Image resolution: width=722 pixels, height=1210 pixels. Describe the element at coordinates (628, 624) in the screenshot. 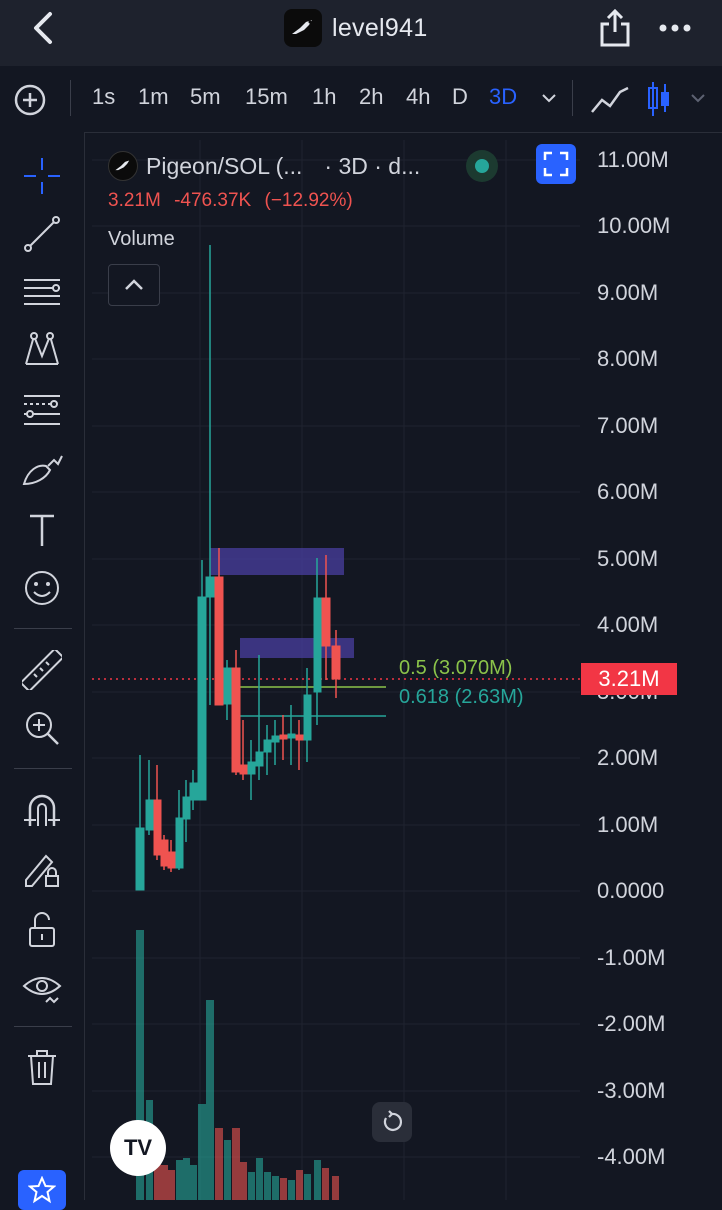

I see `axis-label: 4.00M` at that location.